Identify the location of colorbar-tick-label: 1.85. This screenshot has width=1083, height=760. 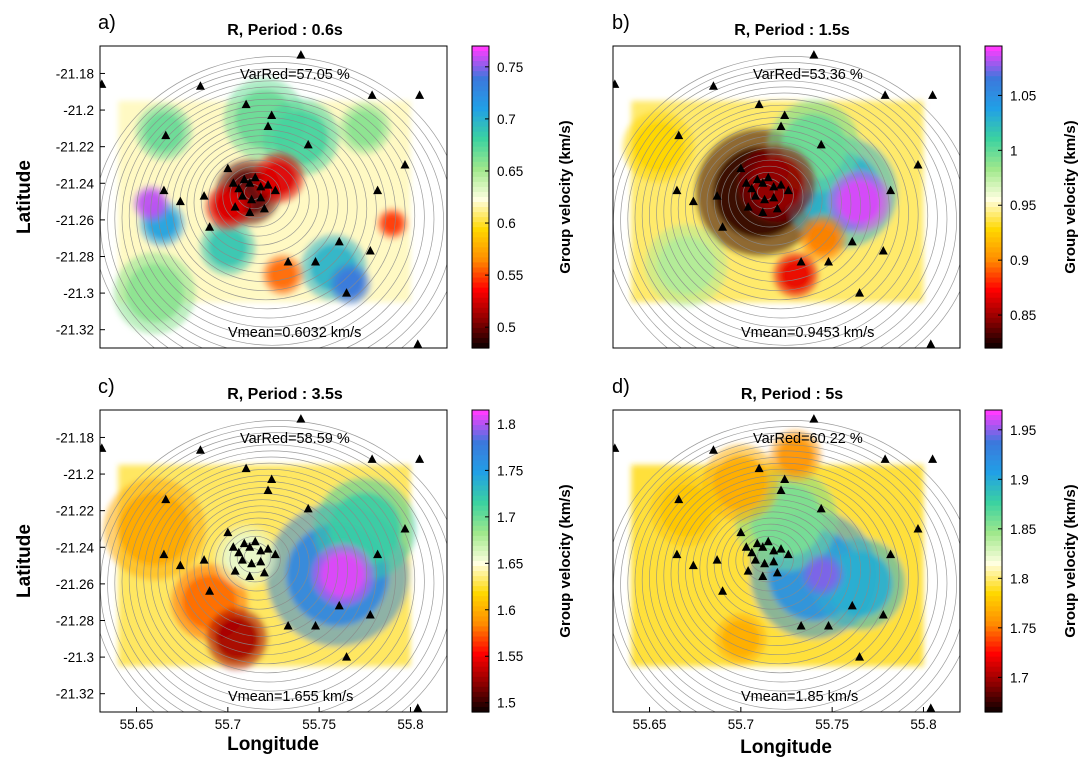
(1023, 529).